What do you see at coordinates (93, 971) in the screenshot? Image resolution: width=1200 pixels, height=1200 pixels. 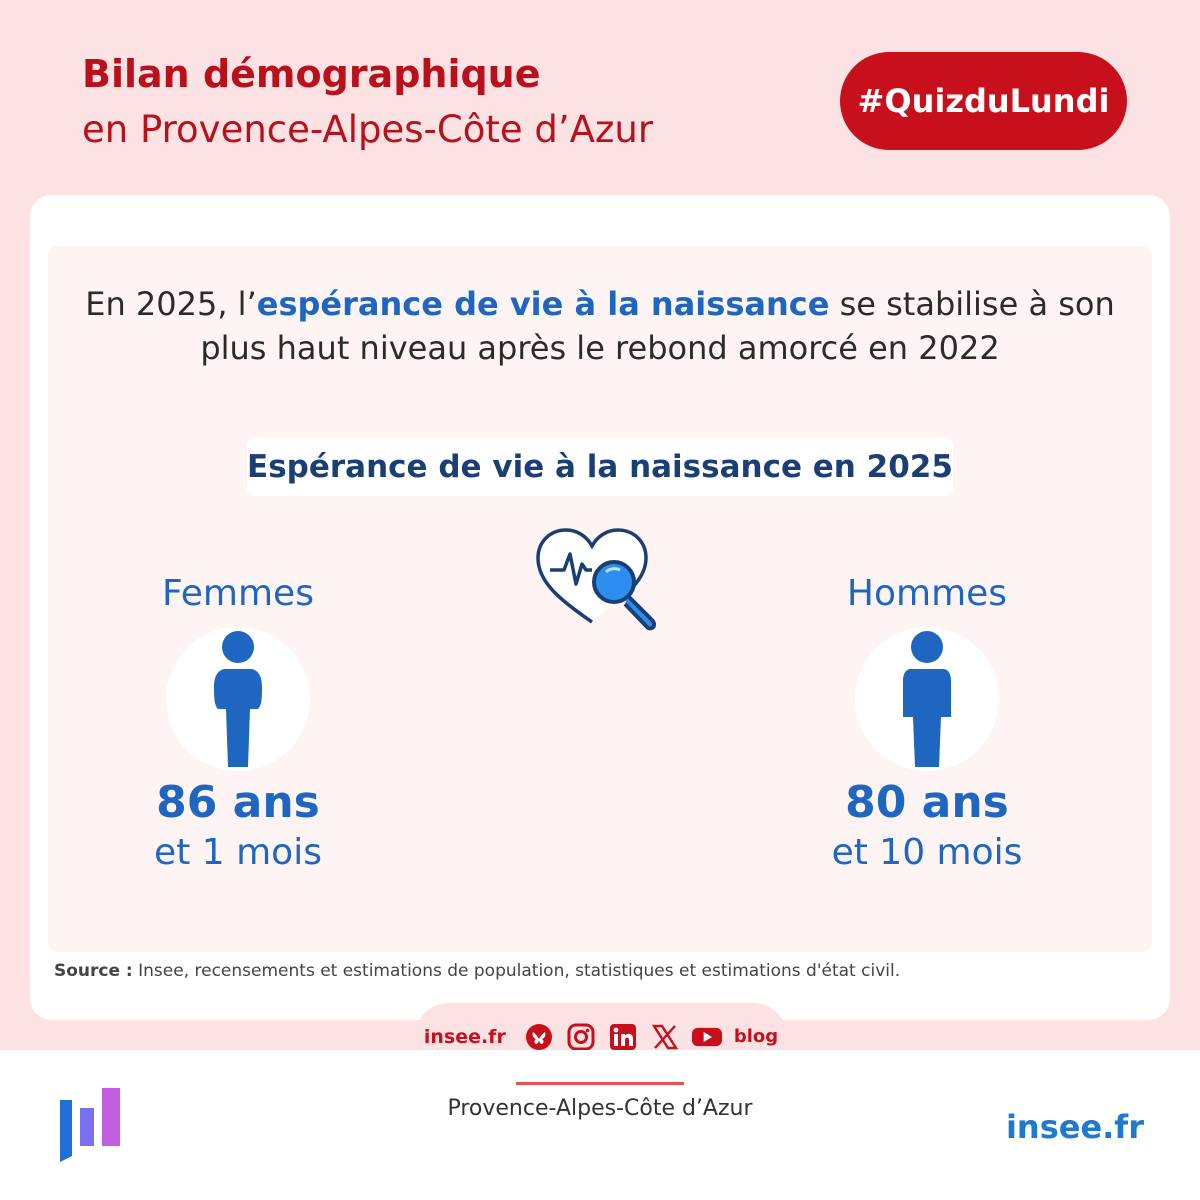 I see `source-label: Source :` at bounding box center [93, 971].